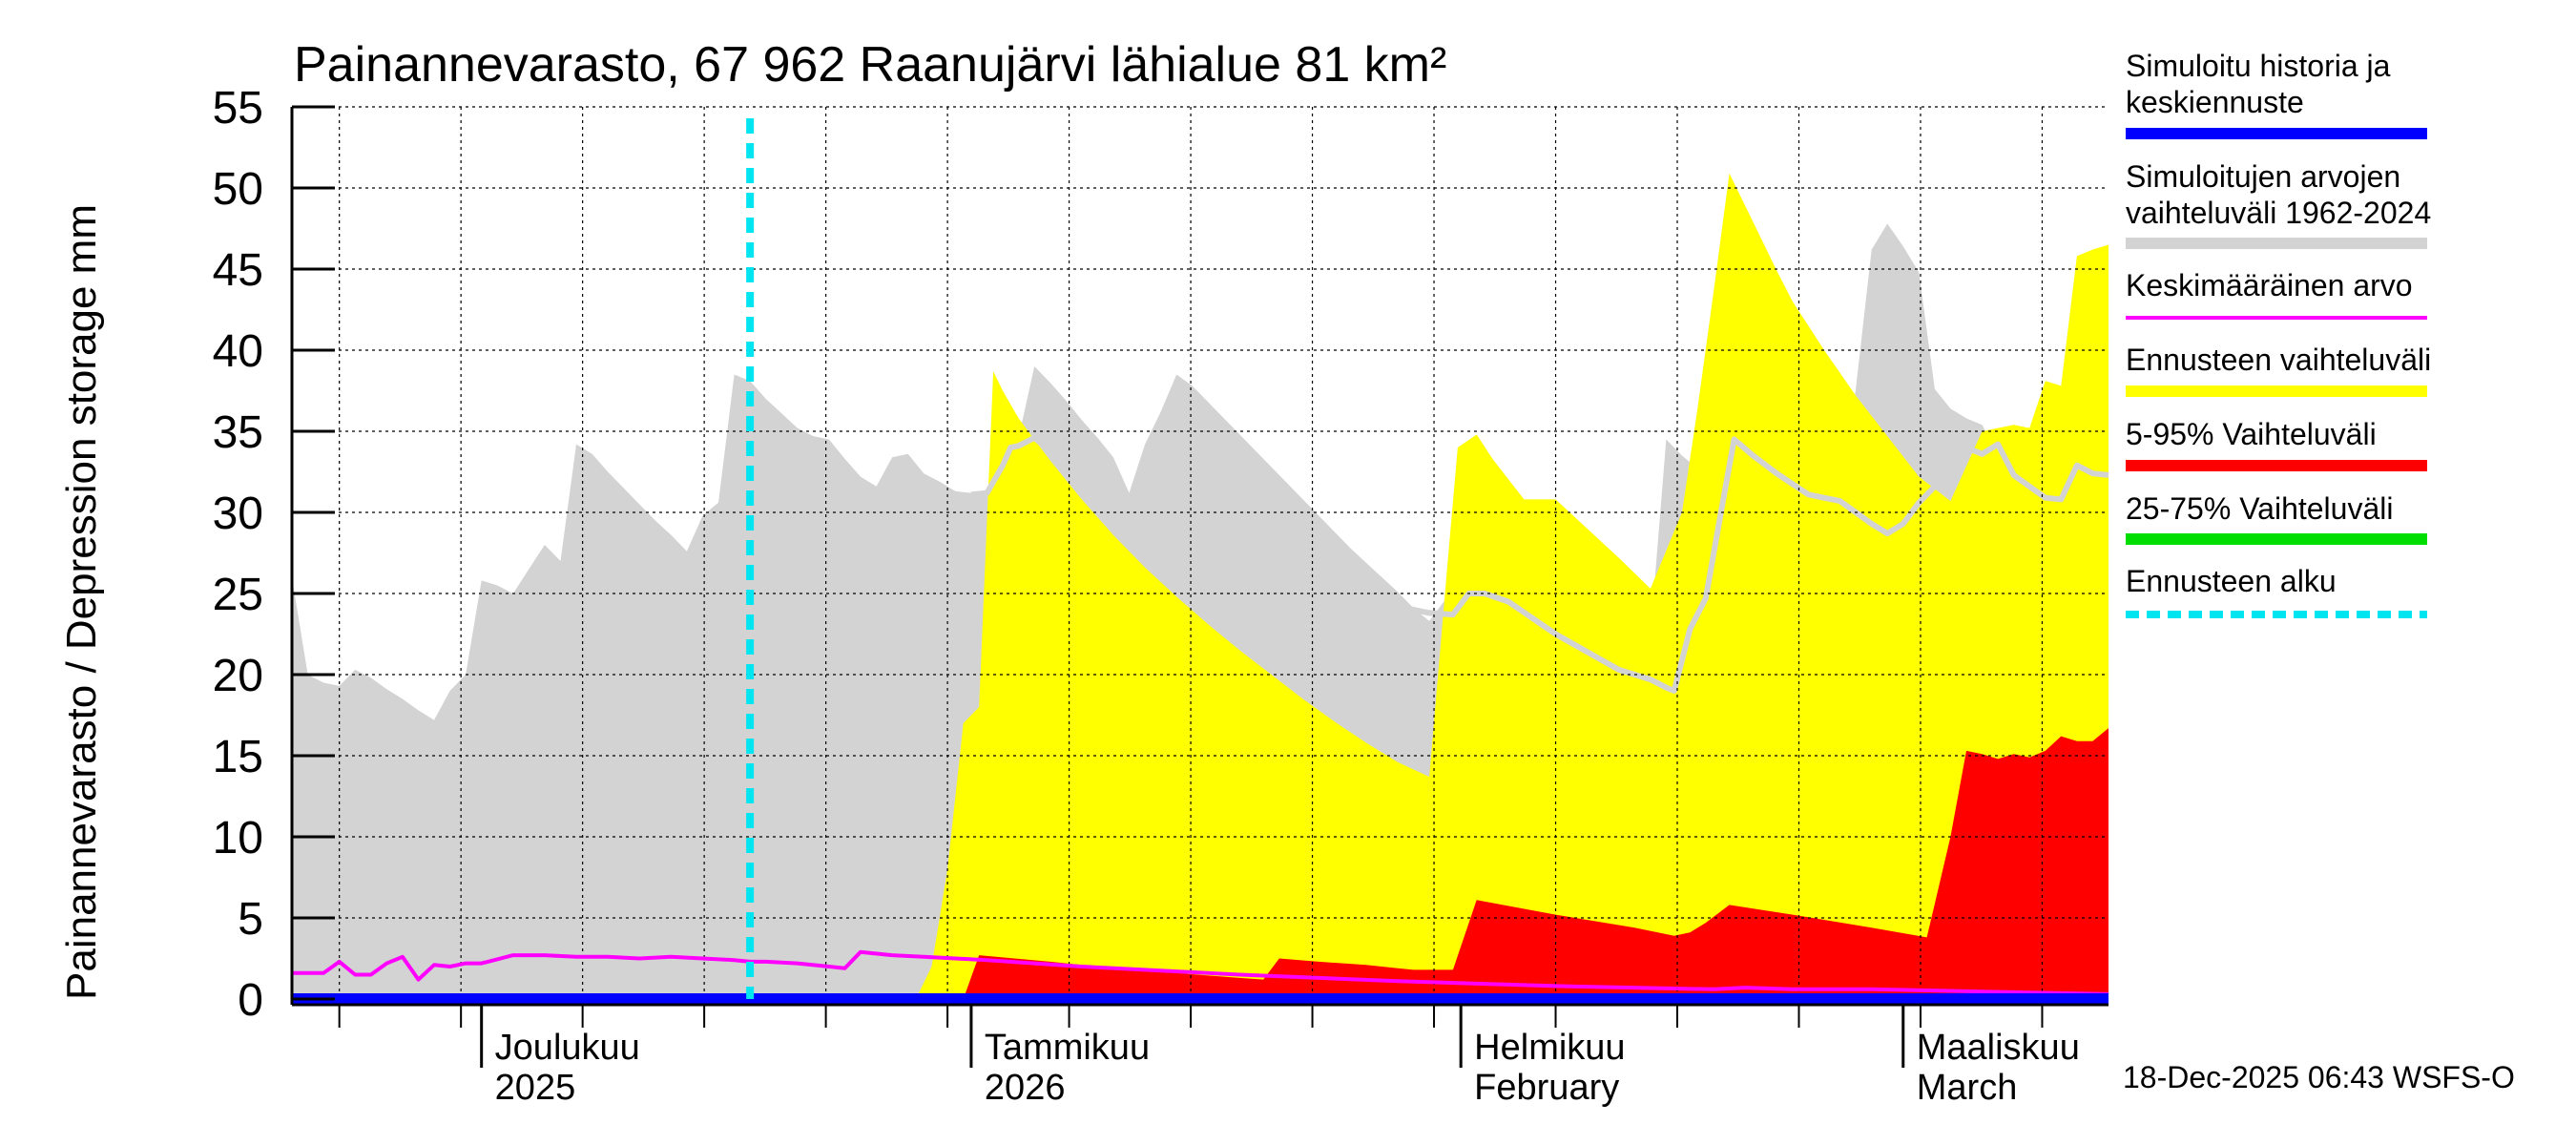 This screenshot has width=2576, height=1145. Describe the element at coordinates (1025, 1088) in the screenshot. I see `x-year-label: 2026` at that location.